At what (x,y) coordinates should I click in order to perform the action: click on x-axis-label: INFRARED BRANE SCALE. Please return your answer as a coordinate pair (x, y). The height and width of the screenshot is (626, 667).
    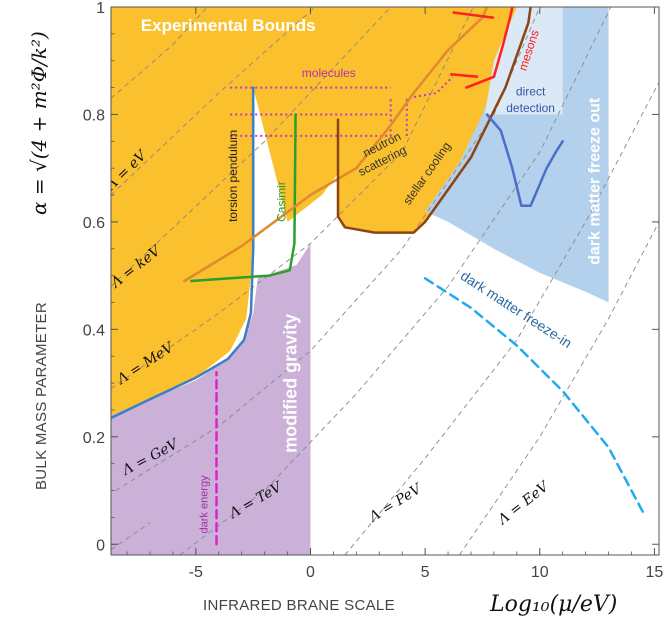
    Looking at the image, I should click on (299, 605).